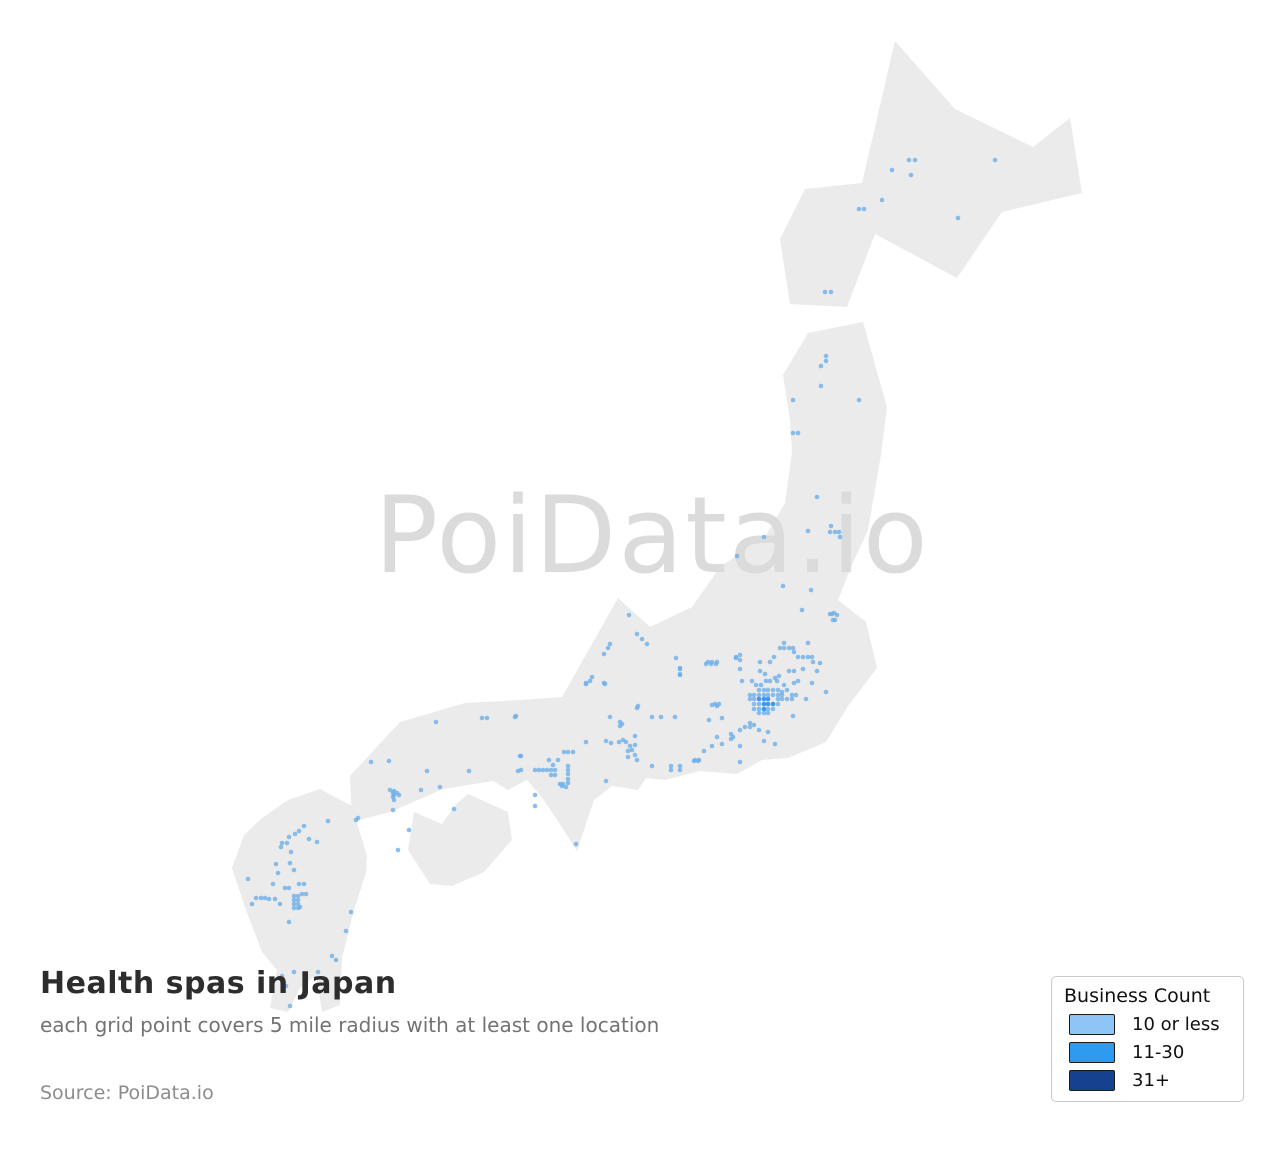 Image resolution: width=1280 pixels, height=1152 pixels. Describe the element at coordinates (745, 555) in the screenshot. I see `island-sado` at that location.